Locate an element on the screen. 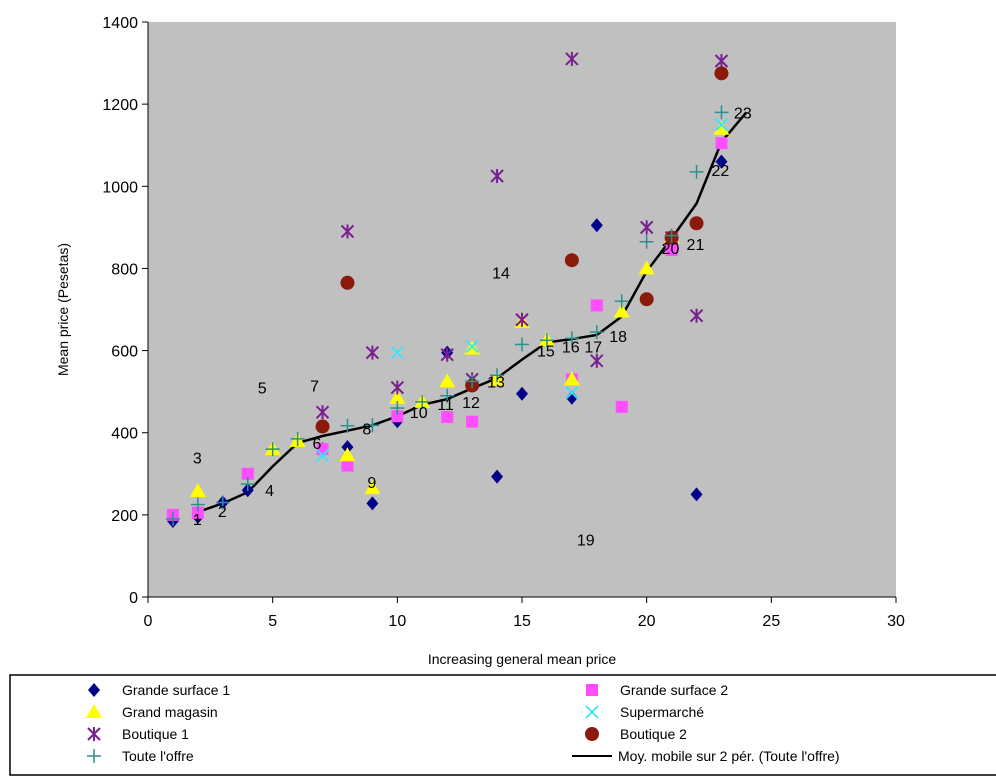 Image resolution: width=996 pixels, height=776 pixels. legend-item: Grand magasin is located at coordinates (152, 712).